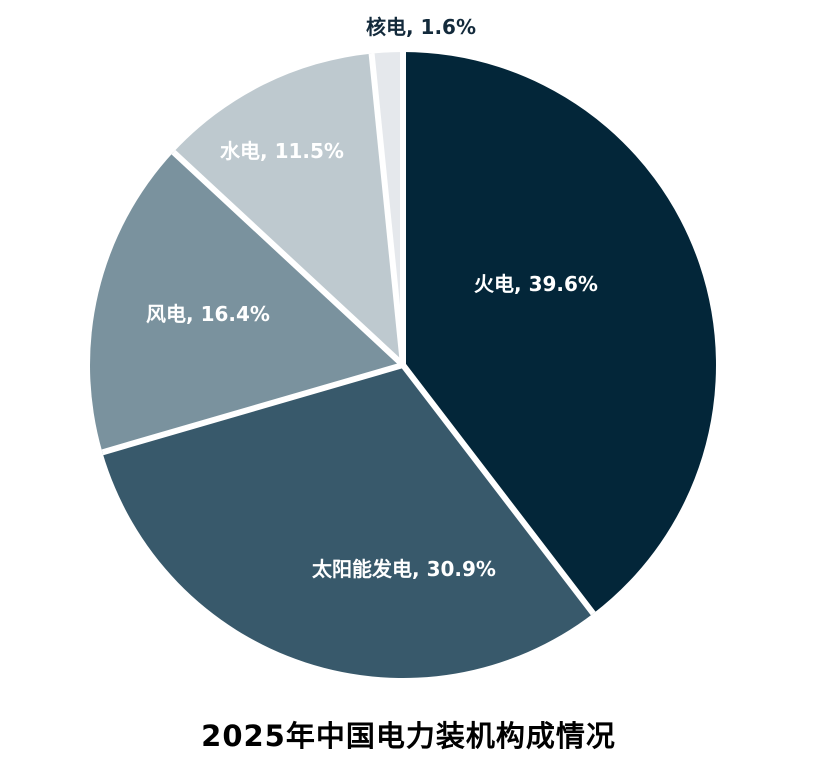  I want to click on chart-title: 2025年中国电力装机构成情况, so click(408, 736).